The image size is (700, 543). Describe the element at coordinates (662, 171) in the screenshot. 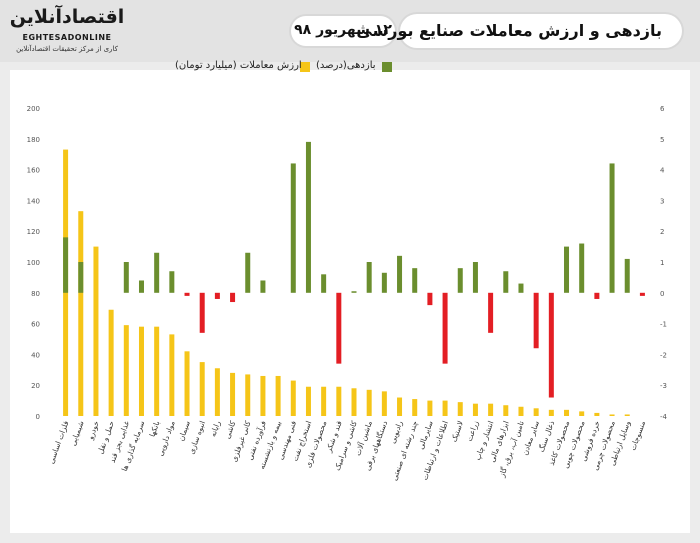

I see `right-tick-label: 4` at that location.